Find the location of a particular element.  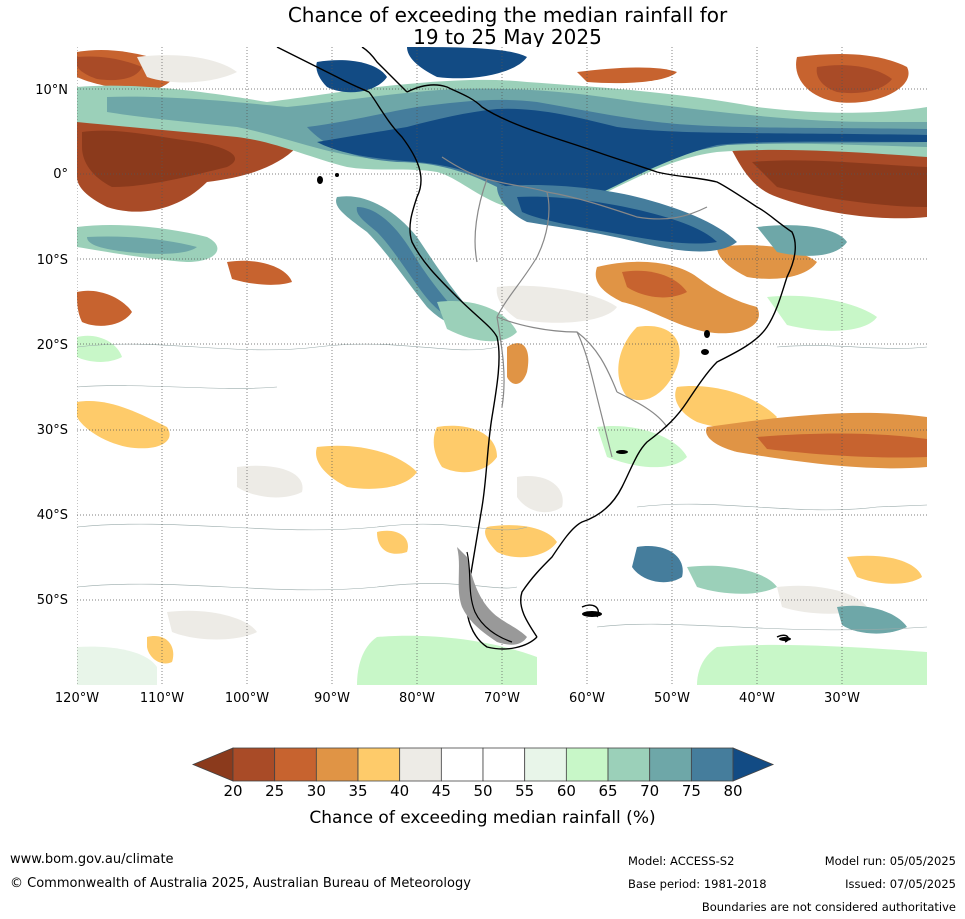

colorbar-tick-label: 65 is located at coordinates (608, 791).